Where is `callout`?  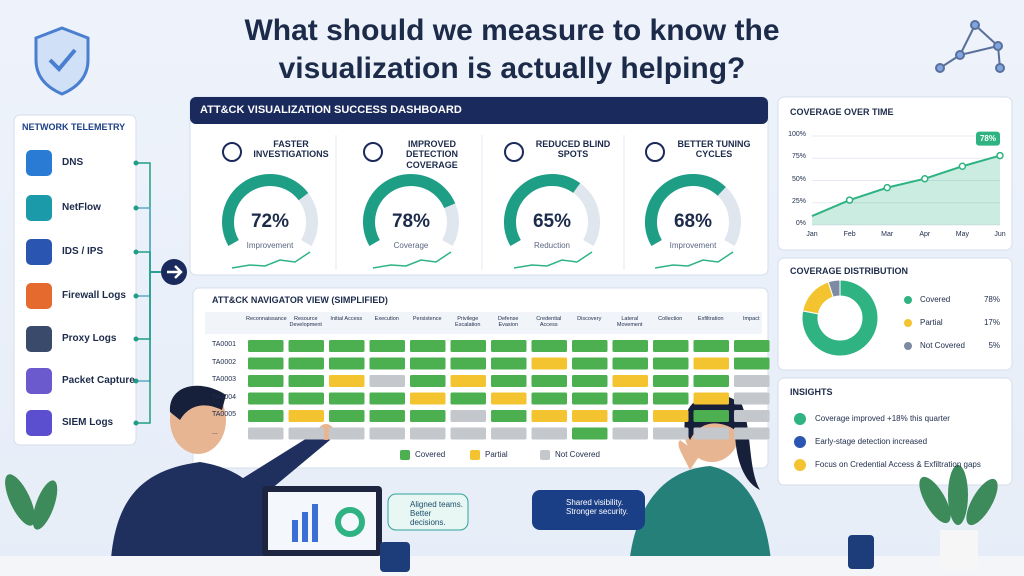
callout is located at coordinates (988, 138).